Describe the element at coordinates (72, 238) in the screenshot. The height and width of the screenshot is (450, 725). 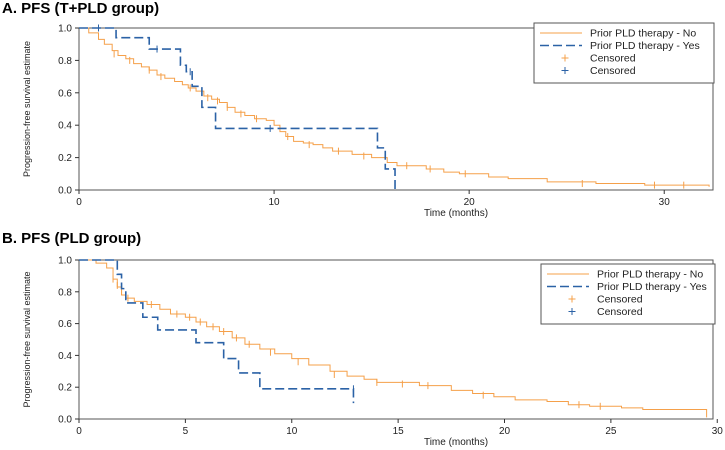
I see `panel-b-title: B. PFS (PLD group)` at that location.